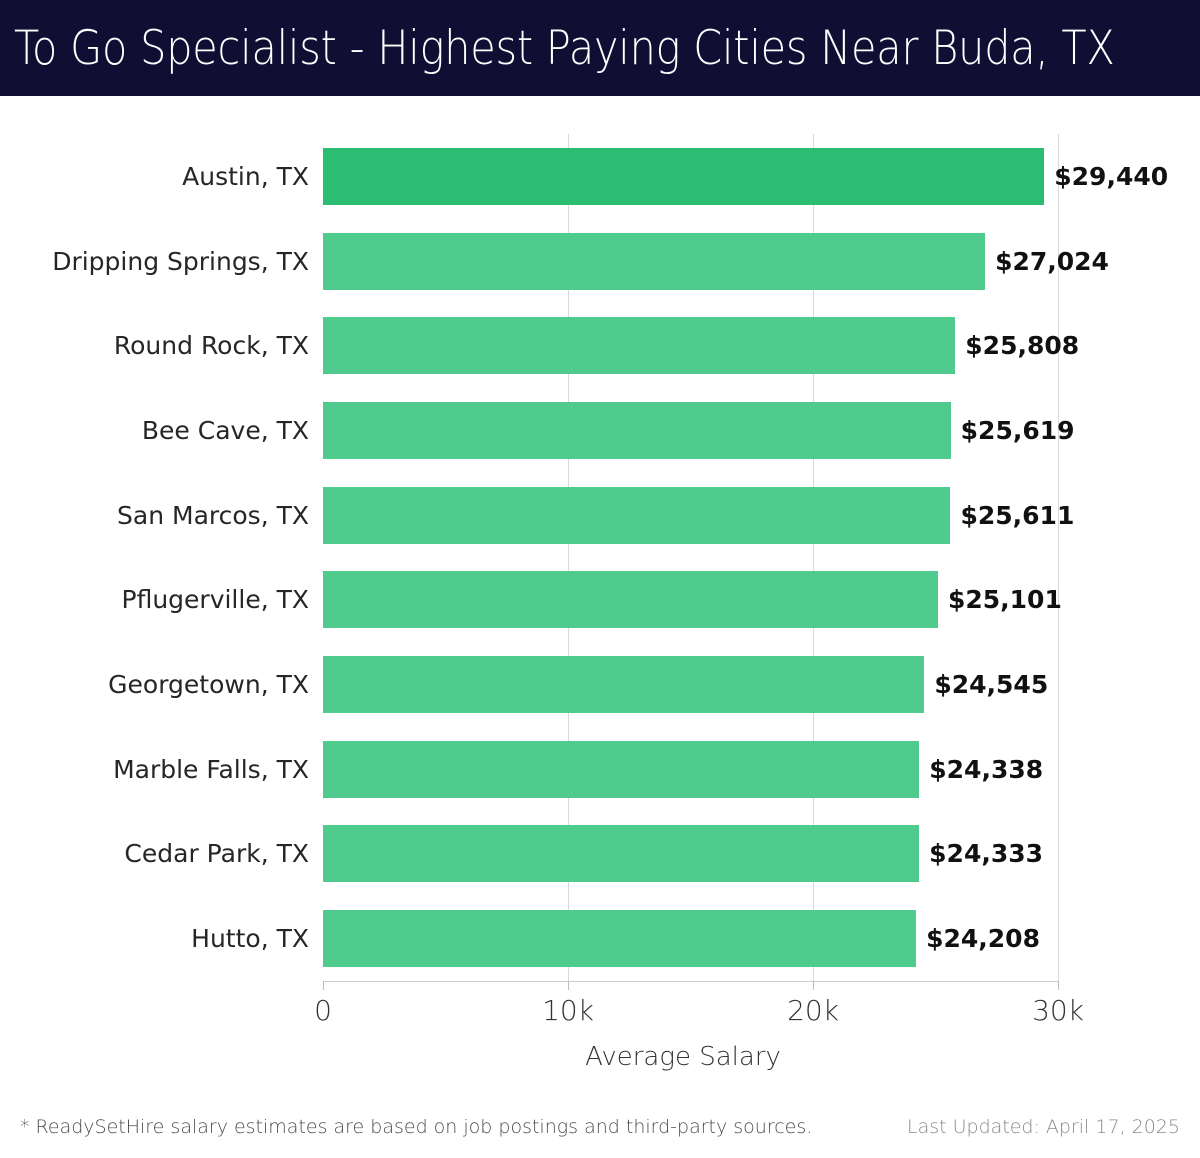 This screenshot has height=1158, width=1200. I want to click on category-label: Round Rock, TX, so click(211, 346).